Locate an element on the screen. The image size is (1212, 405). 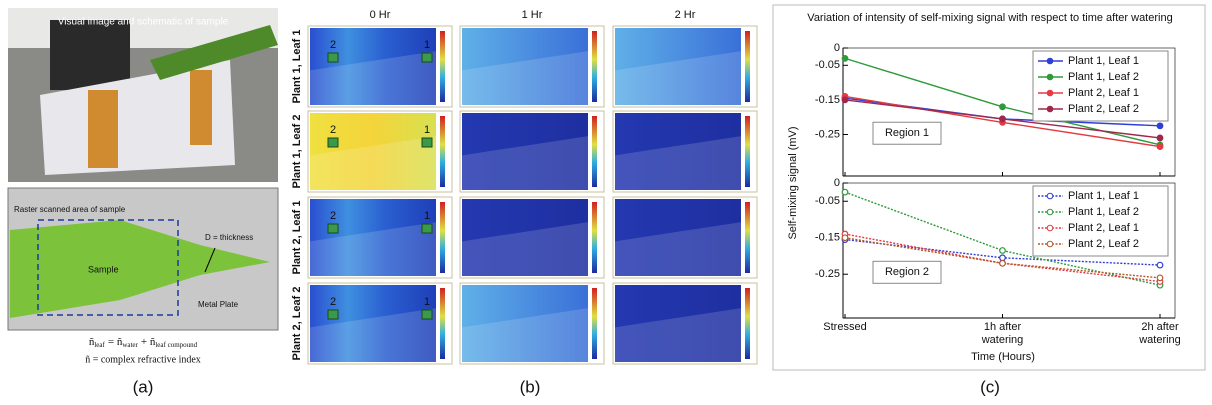
x-axis-label: Time (Hours) is located at coordinates (1003, 357).